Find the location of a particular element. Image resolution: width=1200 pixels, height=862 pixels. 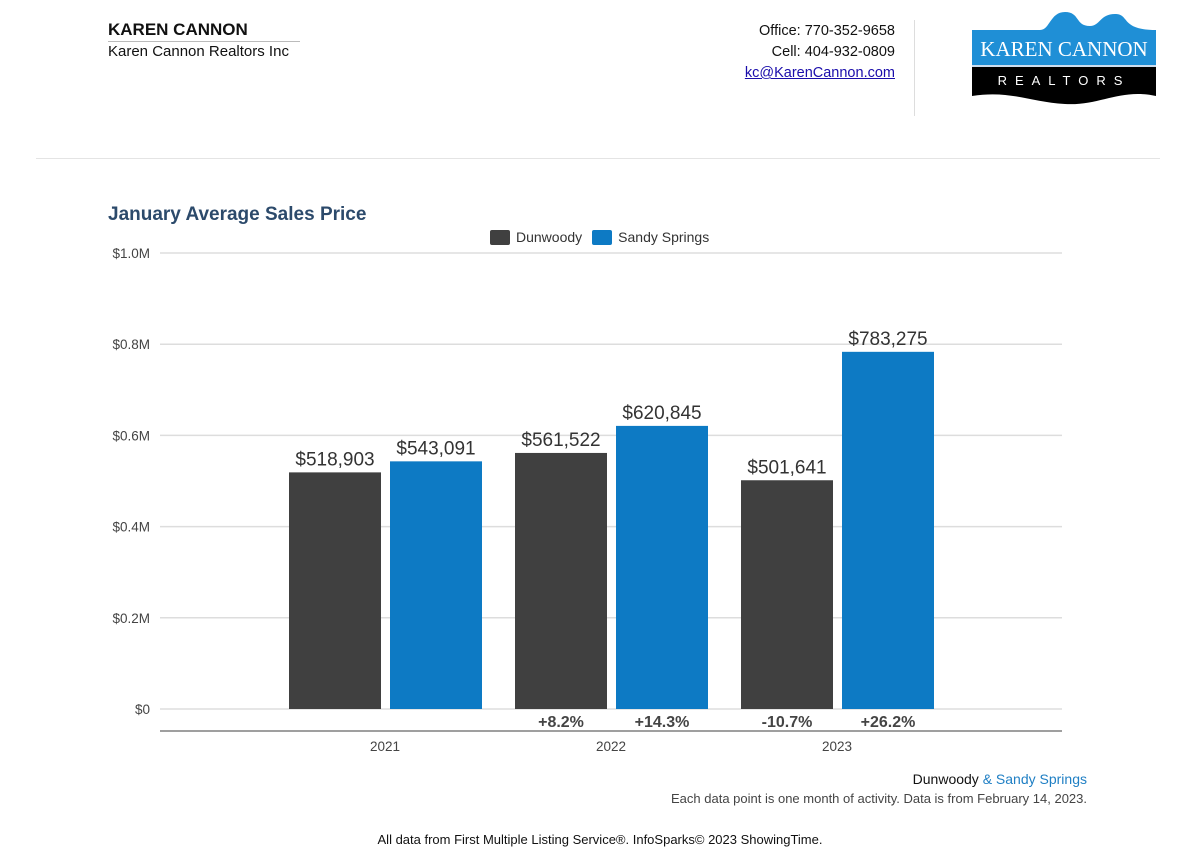

y-tick-label: $0.8M is located at coordinates (131, 344).